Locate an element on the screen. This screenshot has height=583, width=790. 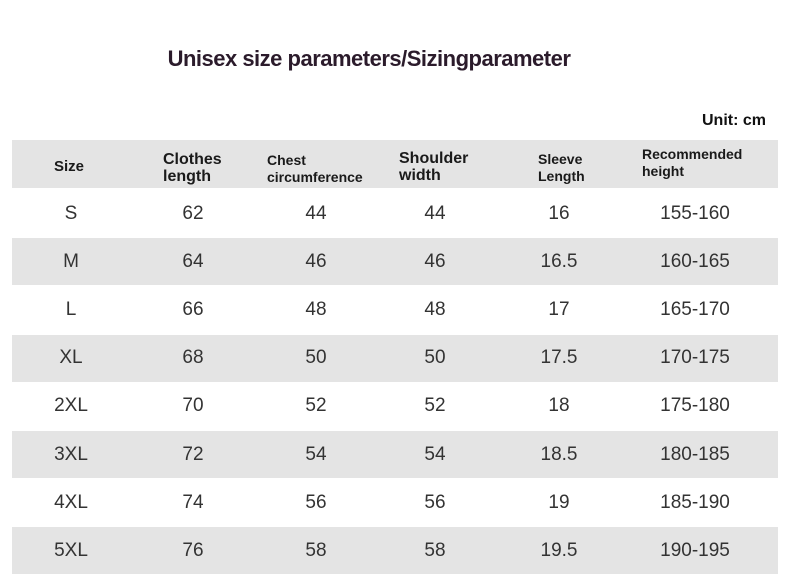
table-cell: 17 is located at coordinates (559, 309).